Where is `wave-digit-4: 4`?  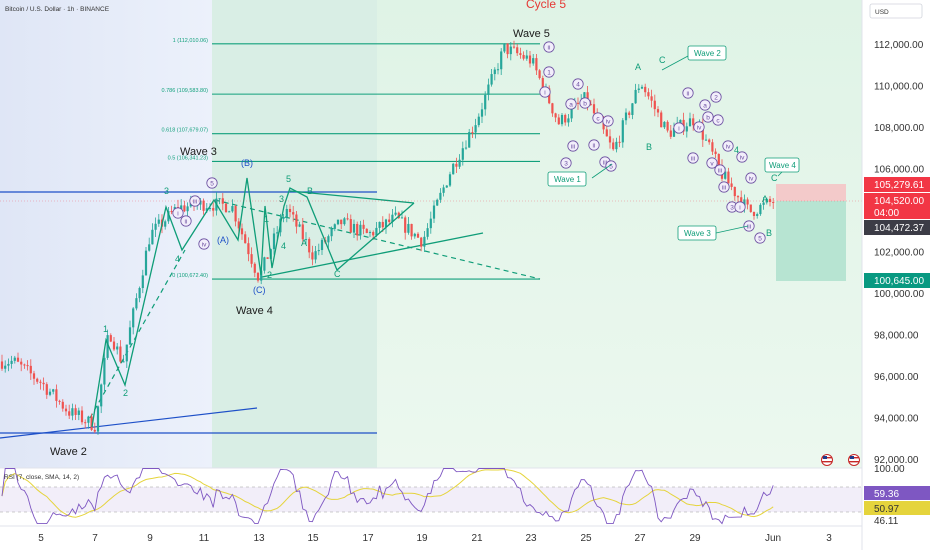
wave-digit-4: 4 is located at coordinates (177, 259).